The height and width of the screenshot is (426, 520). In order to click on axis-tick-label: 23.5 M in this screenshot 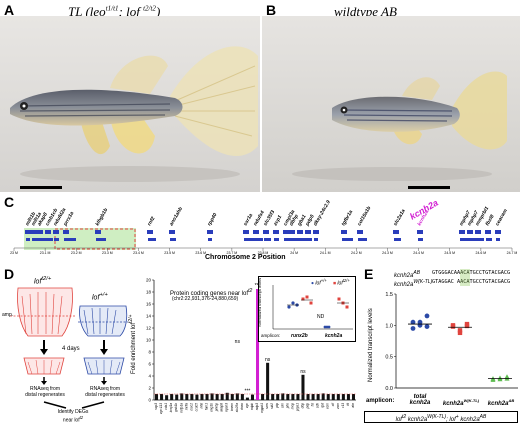, I will do `click(169, 253)`.